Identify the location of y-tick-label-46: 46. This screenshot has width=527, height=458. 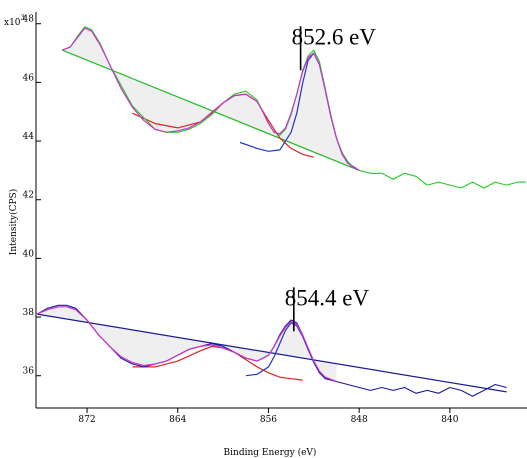
(29, 78).